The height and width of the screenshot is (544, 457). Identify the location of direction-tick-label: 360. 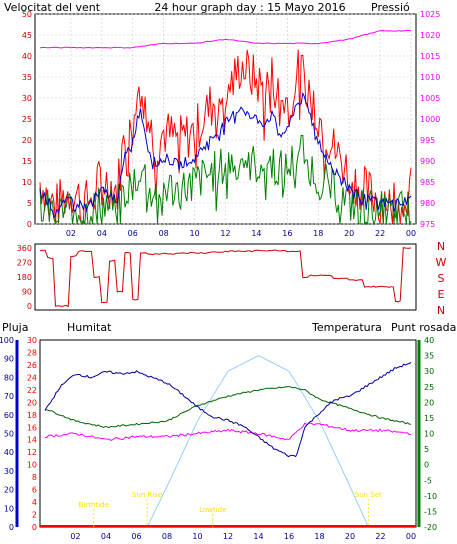
(24, 248).